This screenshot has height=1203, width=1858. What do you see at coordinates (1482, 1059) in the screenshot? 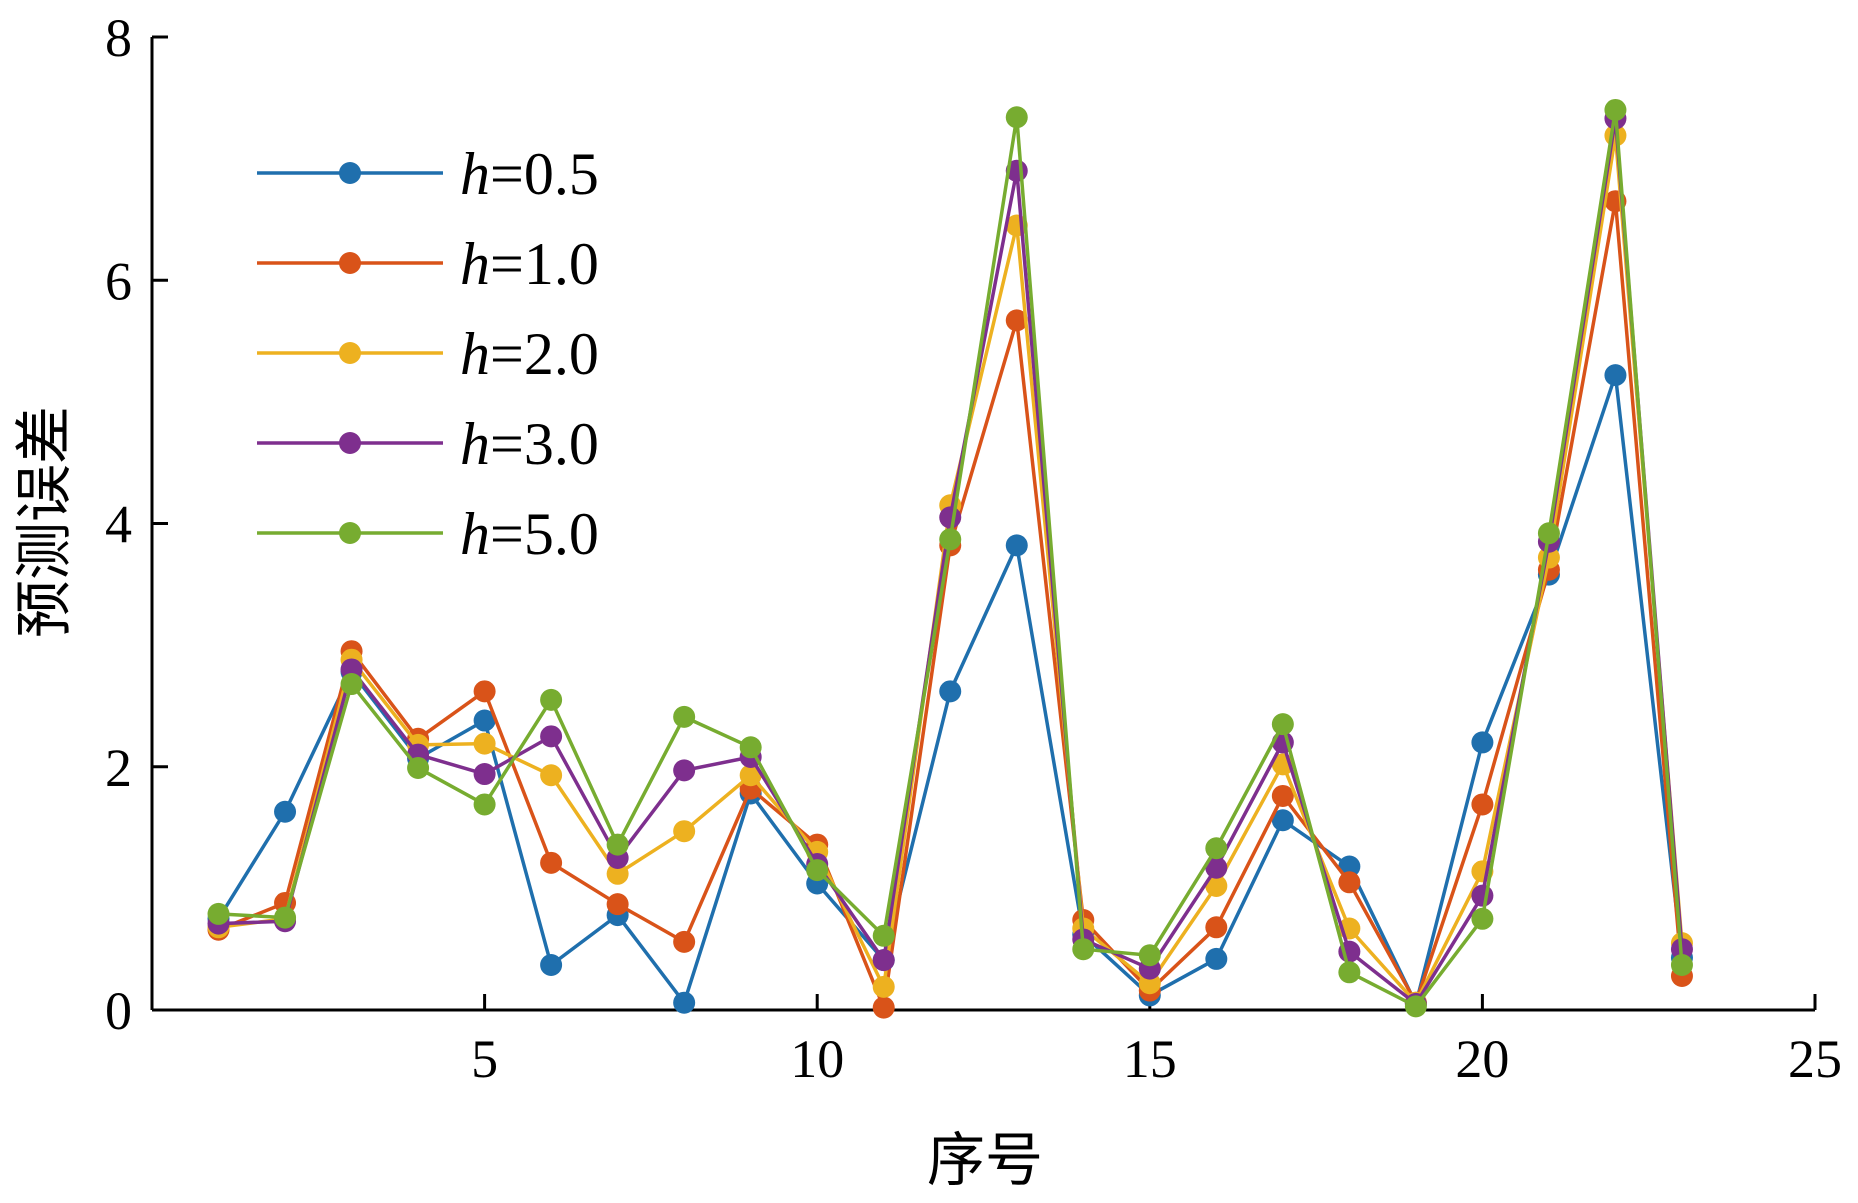
I see `x-tick-label: 20` at bounding box center [1482, 1059].